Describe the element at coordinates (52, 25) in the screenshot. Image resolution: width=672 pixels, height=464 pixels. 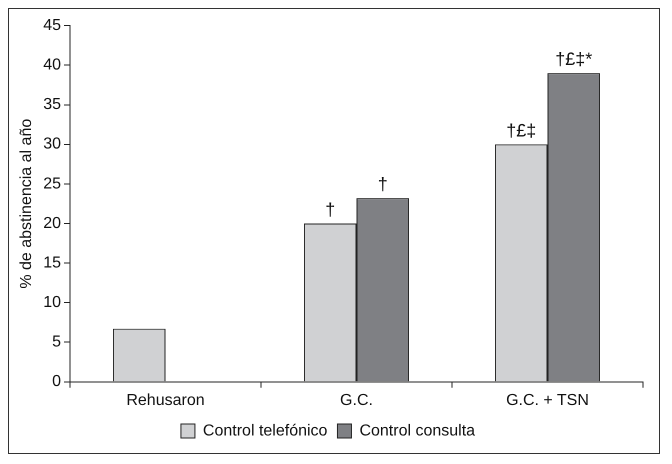
I see `y-tick-label: 45` at that location.